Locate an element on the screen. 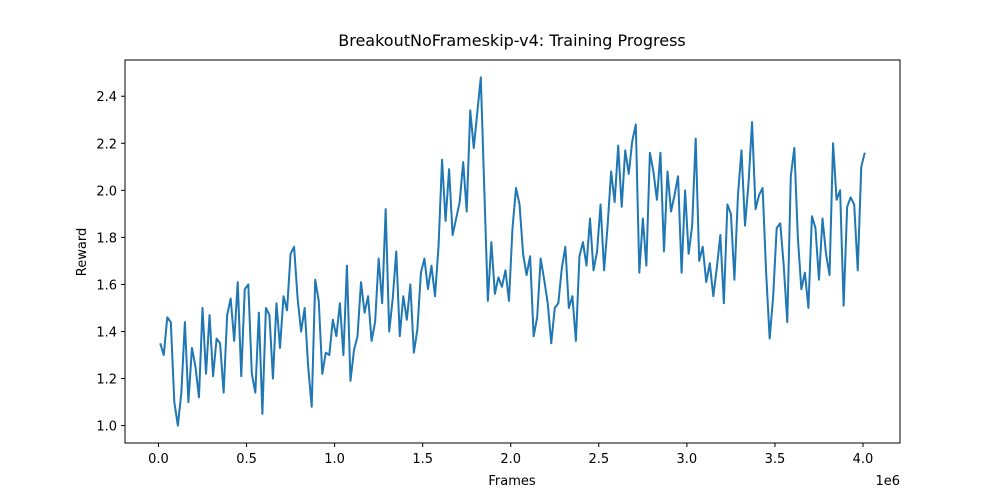 The height and width of the screenshot is (500, 1000). y-tick-label: 2.4 is located at coordinates (106, 97).